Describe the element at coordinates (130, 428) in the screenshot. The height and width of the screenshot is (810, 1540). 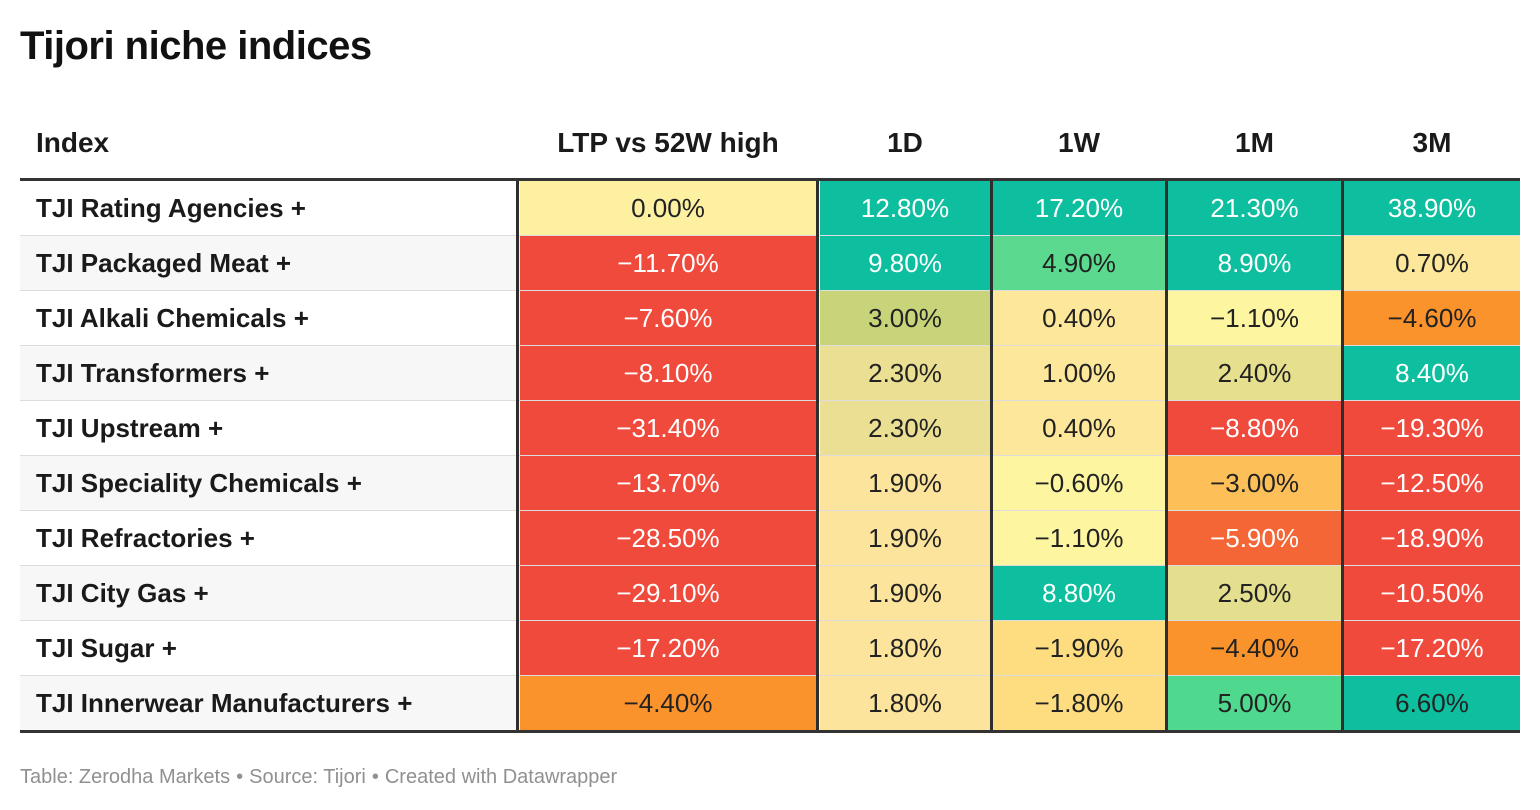
I see `row-label: TJI Upstream +` at that location.